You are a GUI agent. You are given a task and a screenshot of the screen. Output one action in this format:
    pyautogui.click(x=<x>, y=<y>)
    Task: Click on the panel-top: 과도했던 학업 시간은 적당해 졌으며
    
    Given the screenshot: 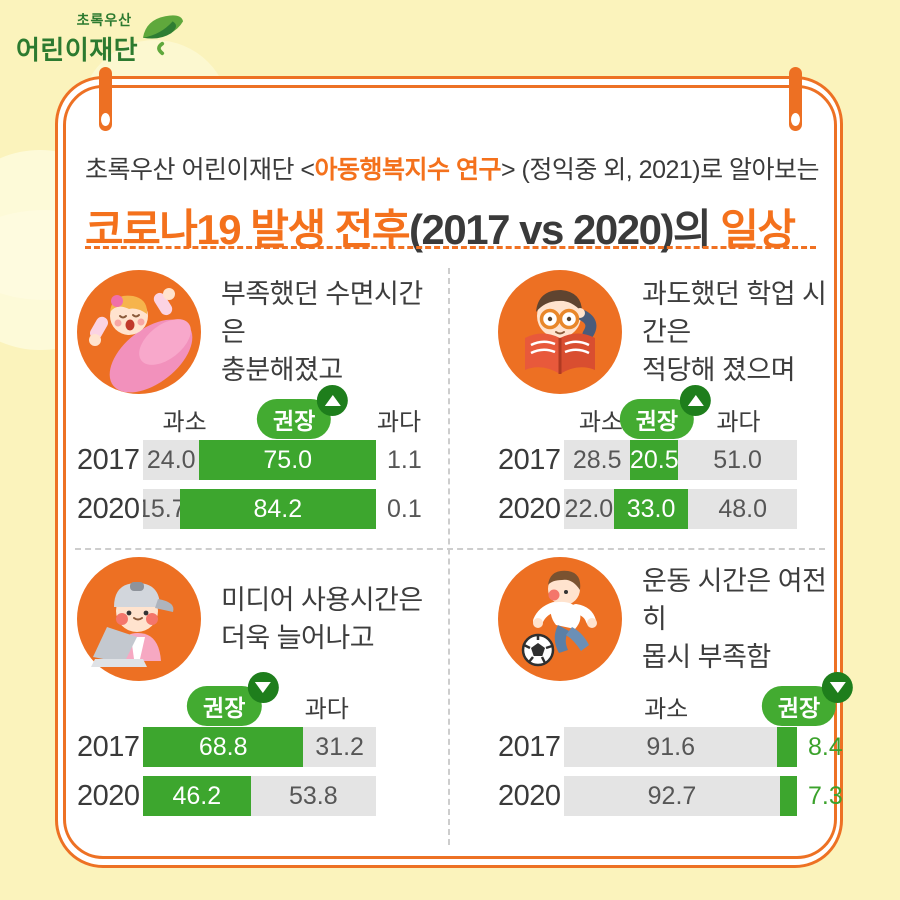 What is the action you would take?
    pyautogui.click(x=672, y=332)
    